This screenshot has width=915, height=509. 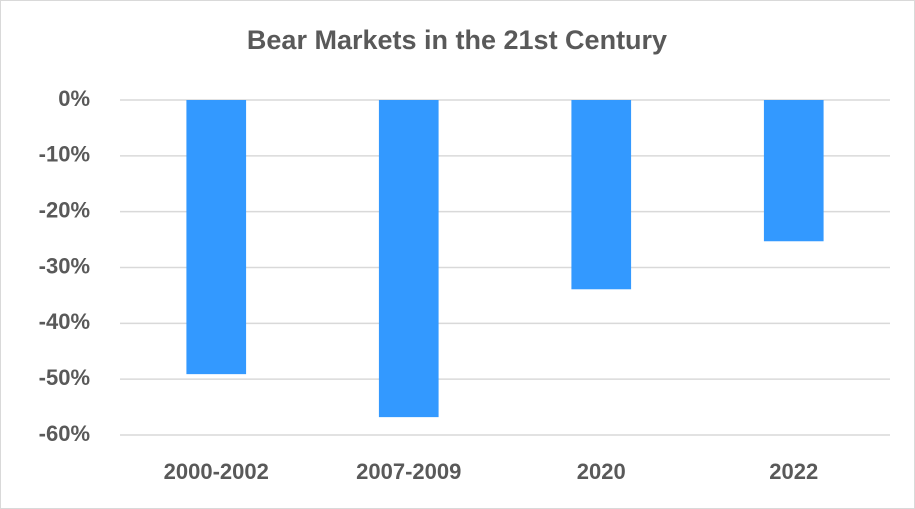 What do you see at coordinates (64, 321) in the screenshot?
I see `y-tick-label: -40%` at bounding box center [64, 321].